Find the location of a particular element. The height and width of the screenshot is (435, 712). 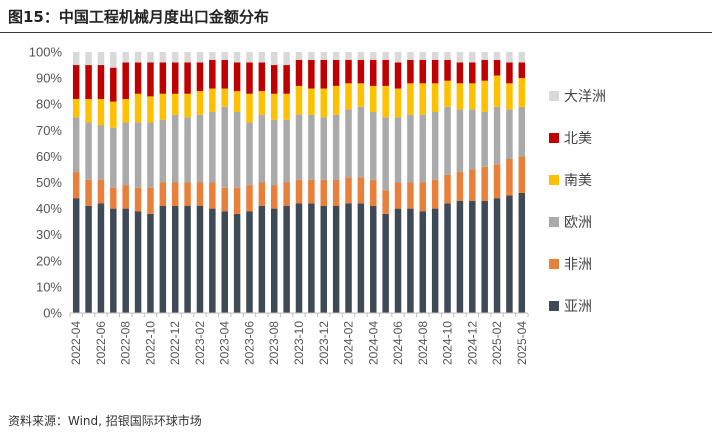

y-tick-label: 70% is located at coordinates (49, 130).